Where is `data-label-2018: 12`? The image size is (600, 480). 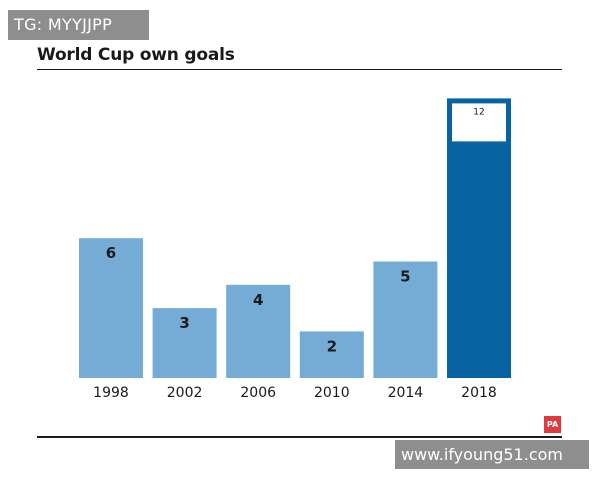
data-label-2018: 12 is located at coordinates (478, 112).